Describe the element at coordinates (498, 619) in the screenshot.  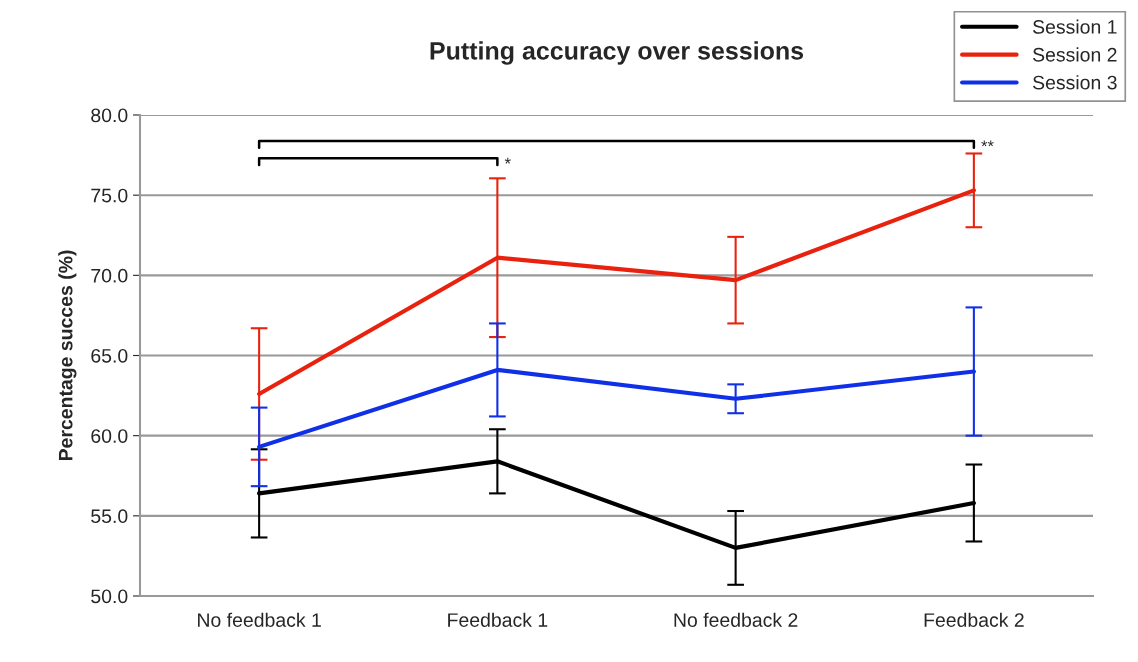
I see `x-tick-label: Feedback 1` at that location.